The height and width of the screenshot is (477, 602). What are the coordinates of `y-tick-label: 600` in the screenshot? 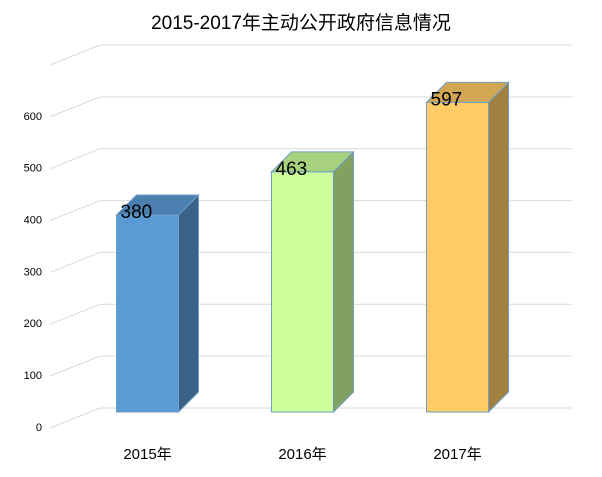 It's located at (33, 117).